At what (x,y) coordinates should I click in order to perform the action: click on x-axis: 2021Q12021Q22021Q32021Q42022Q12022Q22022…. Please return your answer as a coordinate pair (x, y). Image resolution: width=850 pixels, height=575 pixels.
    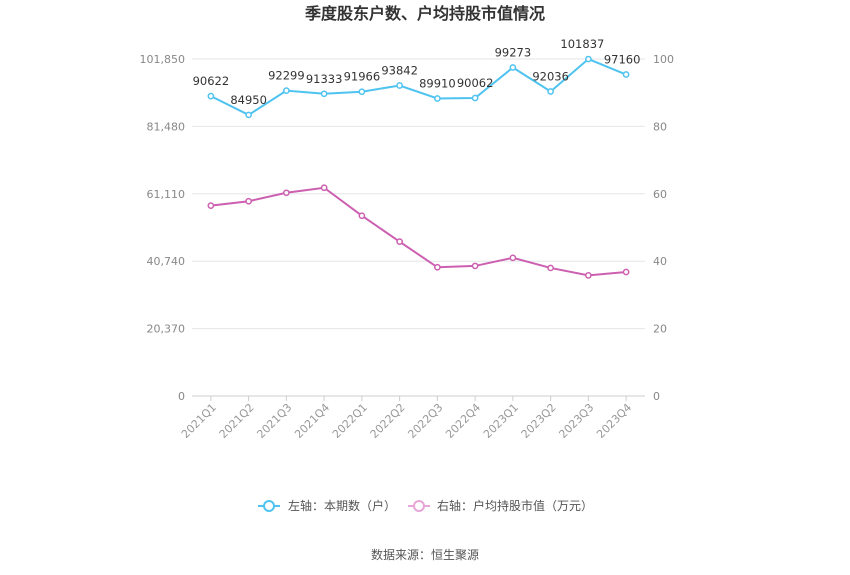
    Looking at the image, I should click on (406, 418).